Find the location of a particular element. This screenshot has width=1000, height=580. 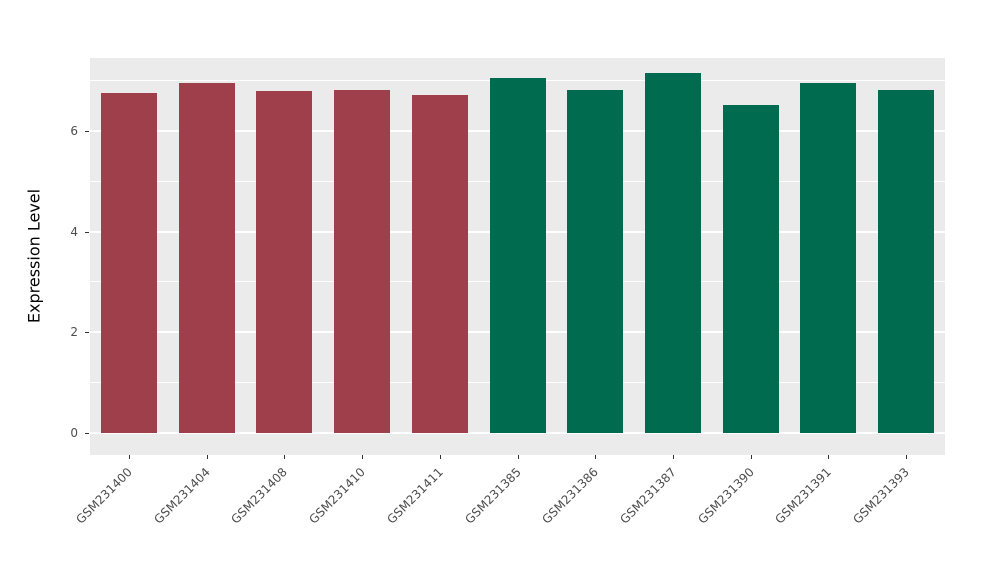

x-tick-label-GSM231386: GSM231386 is located at coordinates (570, 496).